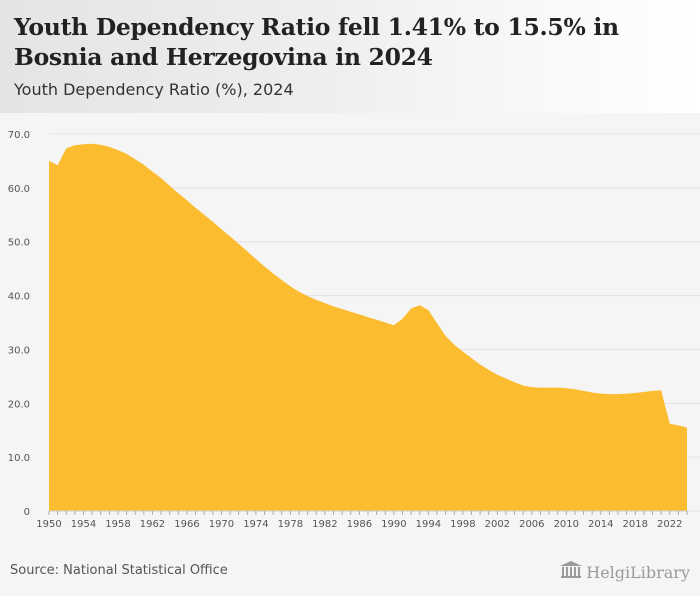  What do you see at coordinates (152, 524) in the screenshot?
I see `x-tick-label: 1962` at bounding box center [152, 524].